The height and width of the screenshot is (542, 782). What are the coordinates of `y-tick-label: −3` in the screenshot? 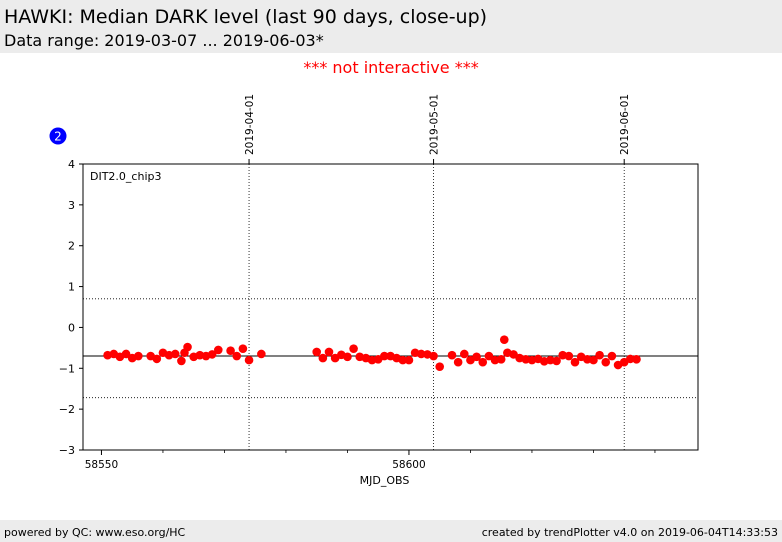 It's located at (67, 450).